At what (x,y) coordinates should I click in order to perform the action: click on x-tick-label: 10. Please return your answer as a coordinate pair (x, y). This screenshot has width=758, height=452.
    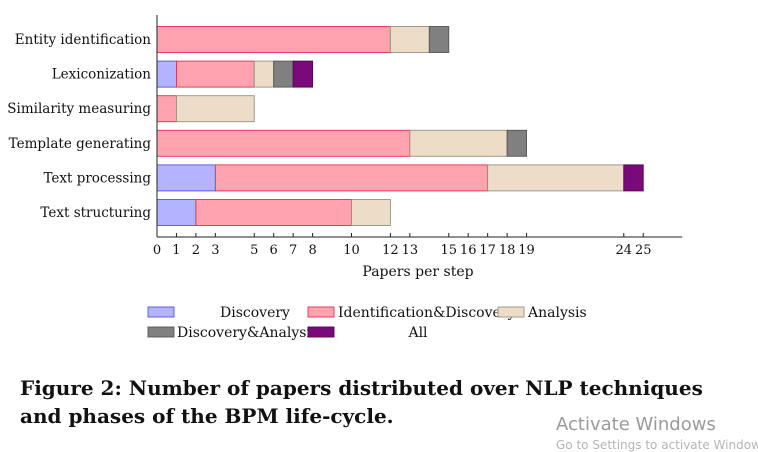
    Looking at the image, I should click on (351, 250).